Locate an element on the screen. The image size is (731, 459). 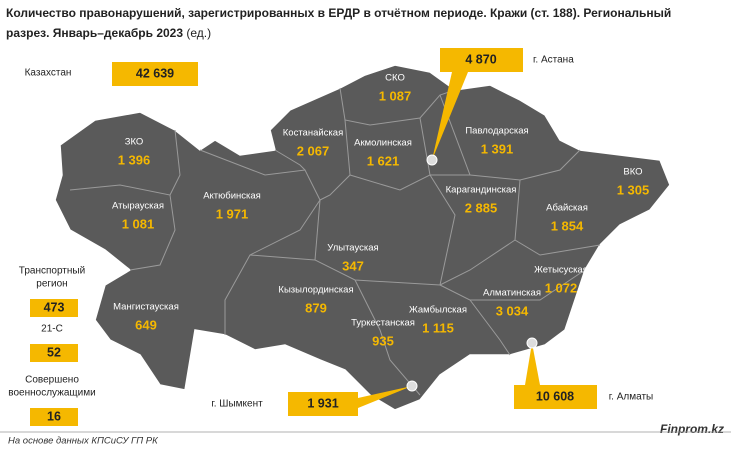
other-value: 16 is located at coordinates (54, 416).